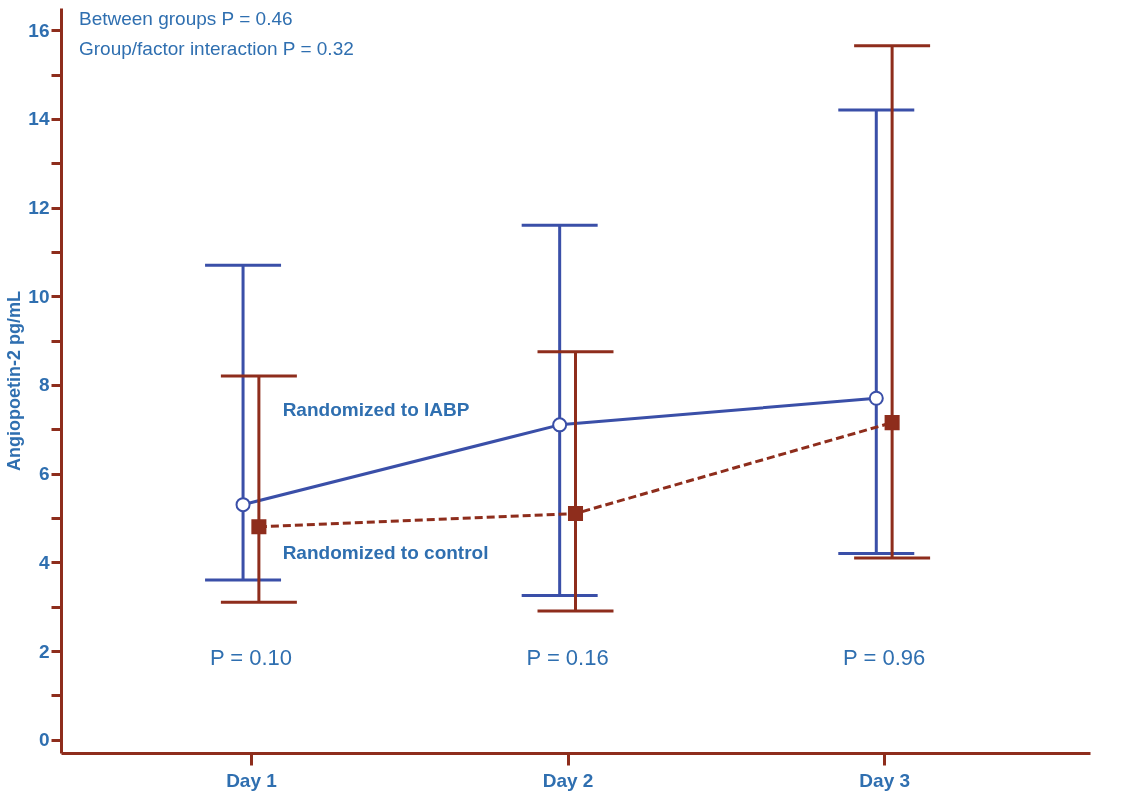  Describe the element at coordinates (39, 119) in the screenshot. I see `y-tick-label: 14` at that location.